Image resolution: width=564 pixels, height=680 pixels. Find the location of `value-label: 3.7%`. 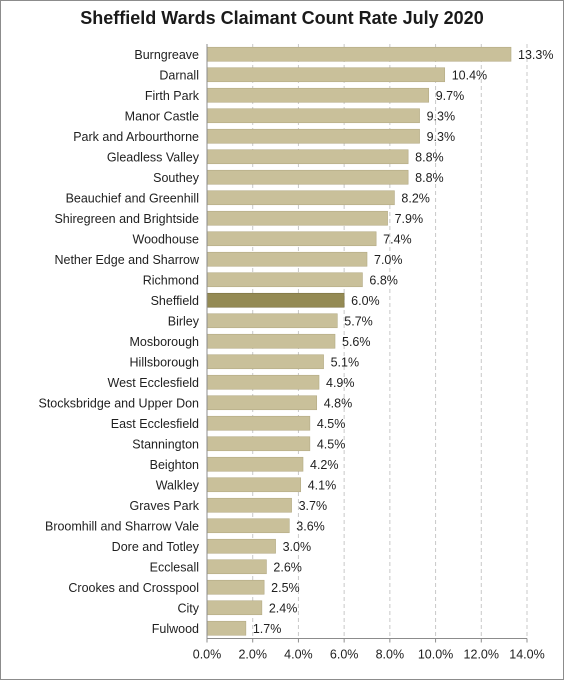

value-label: 3.7% is located at coordinates (313, 506).